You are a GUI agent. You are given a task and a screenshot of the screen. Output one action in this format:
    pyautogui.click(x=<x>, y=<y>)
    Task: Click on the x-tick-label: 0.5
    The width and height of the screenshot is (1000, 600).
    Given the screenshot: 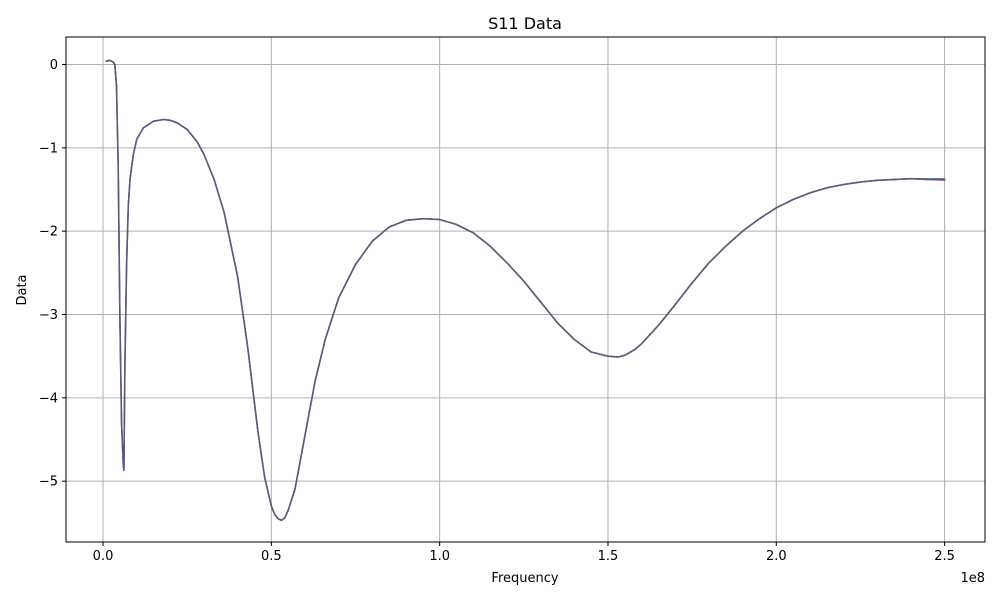 What is the action you would take?
    pyautogui.click(x=271, y=556)
    